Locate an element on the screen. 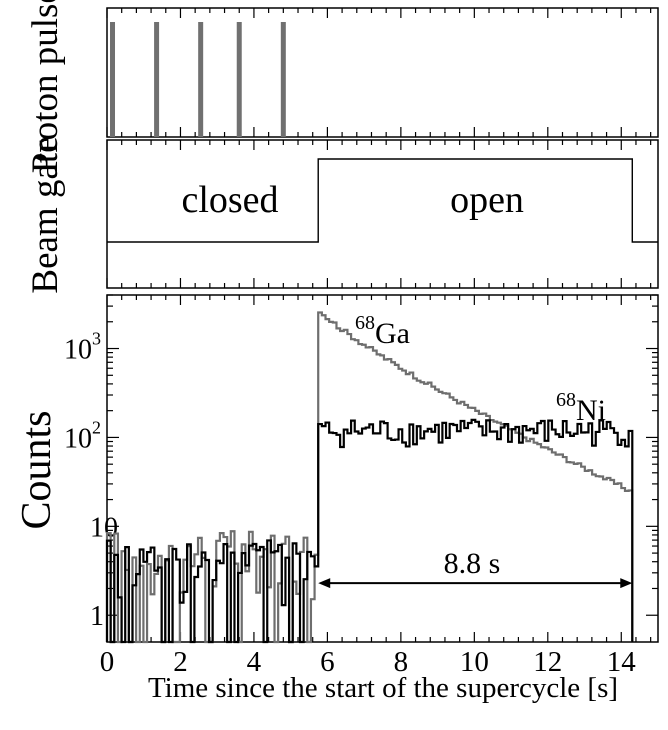 The width and height of the screenshot is (668, 730). counts-x-tick-label: 8 is located at coordinates (401, 662).